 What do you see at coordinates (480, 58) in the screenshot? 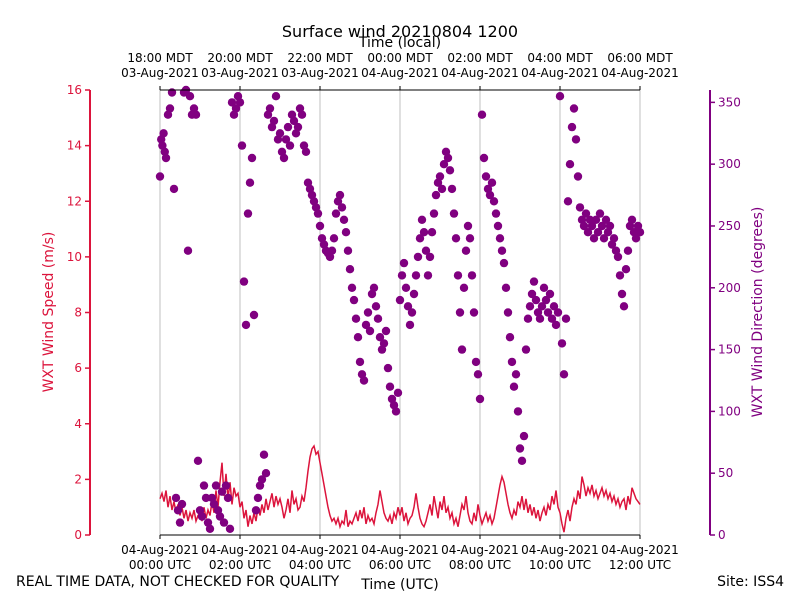
I see `top-tick-time: 02:00 MDT` at bounding box center [480, 58].